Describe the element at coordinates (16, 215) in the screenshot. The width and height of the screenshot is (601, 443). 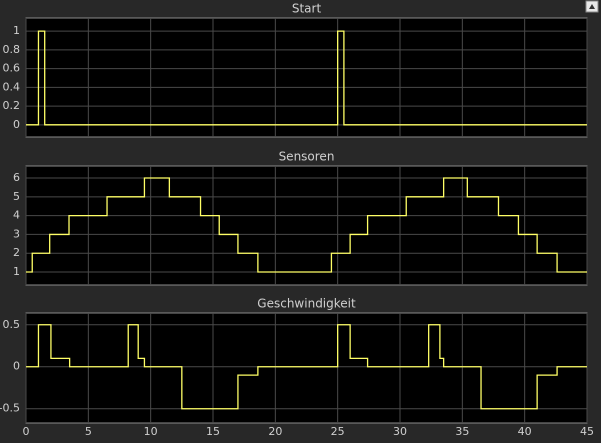
I see `y-tick-label: 4` at that location.